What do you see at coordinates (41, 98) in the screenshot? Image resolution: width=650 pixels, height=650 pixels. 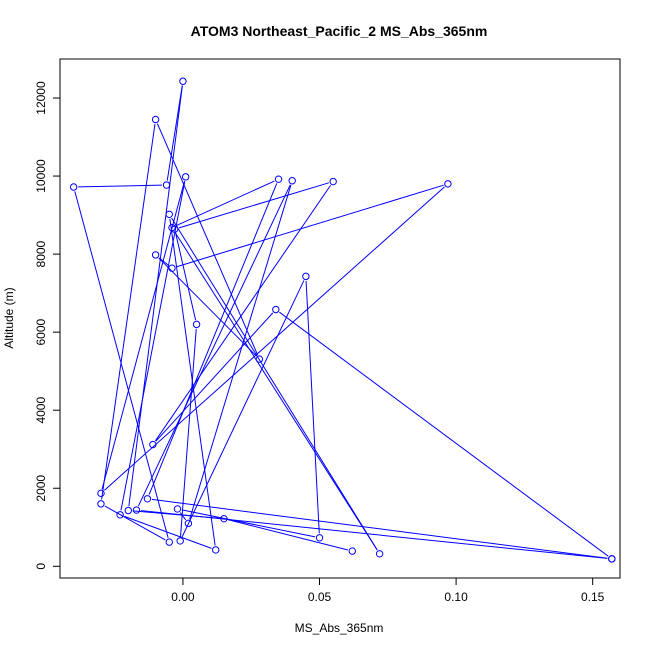 I see `y-tick-label: 12000` at bounding box center [41, 98].